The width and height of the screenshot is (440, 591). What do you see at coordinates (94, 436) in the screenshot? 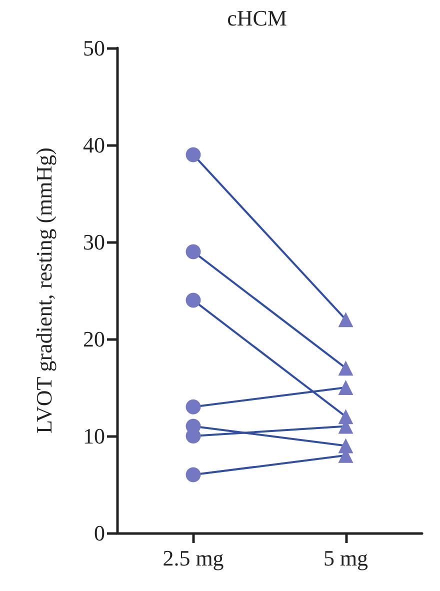
I see `y-tick-label: 10` at bounding box center [94, 436].